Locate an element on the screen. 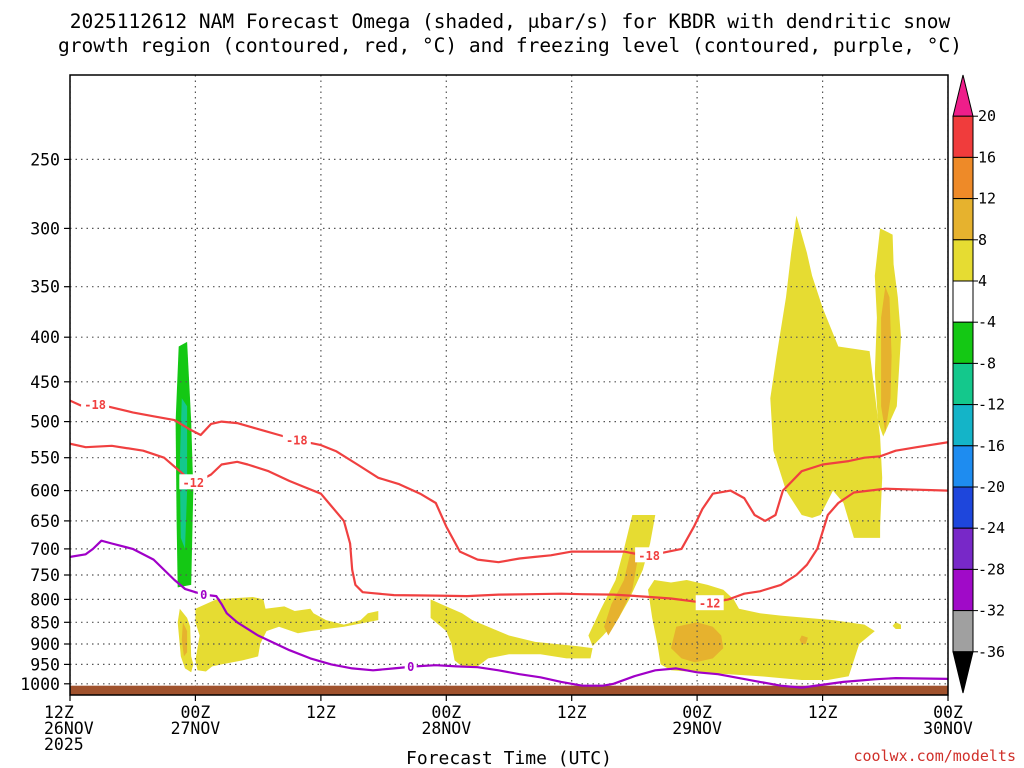 The width and height of the screenshot is (1024, 768). ytick-label-250: 250 is located at coordinates (45, 159).